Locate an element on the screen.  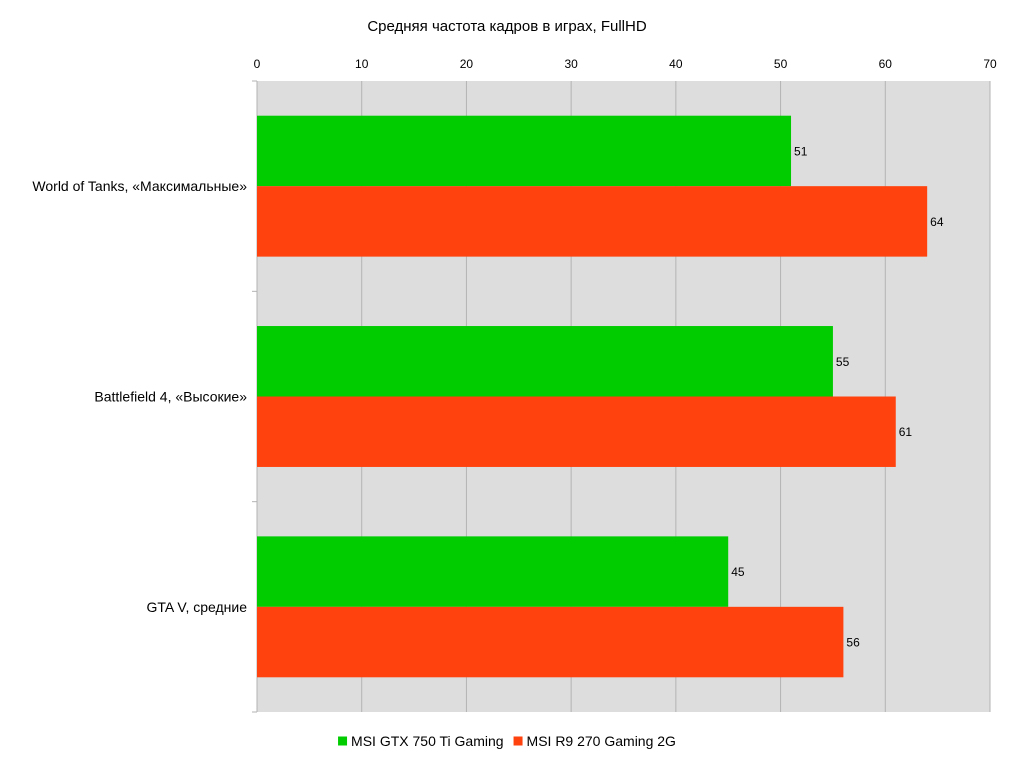
legend-label: MSI GTX 750 Ti Gaming is located at coordinates (427, 741).